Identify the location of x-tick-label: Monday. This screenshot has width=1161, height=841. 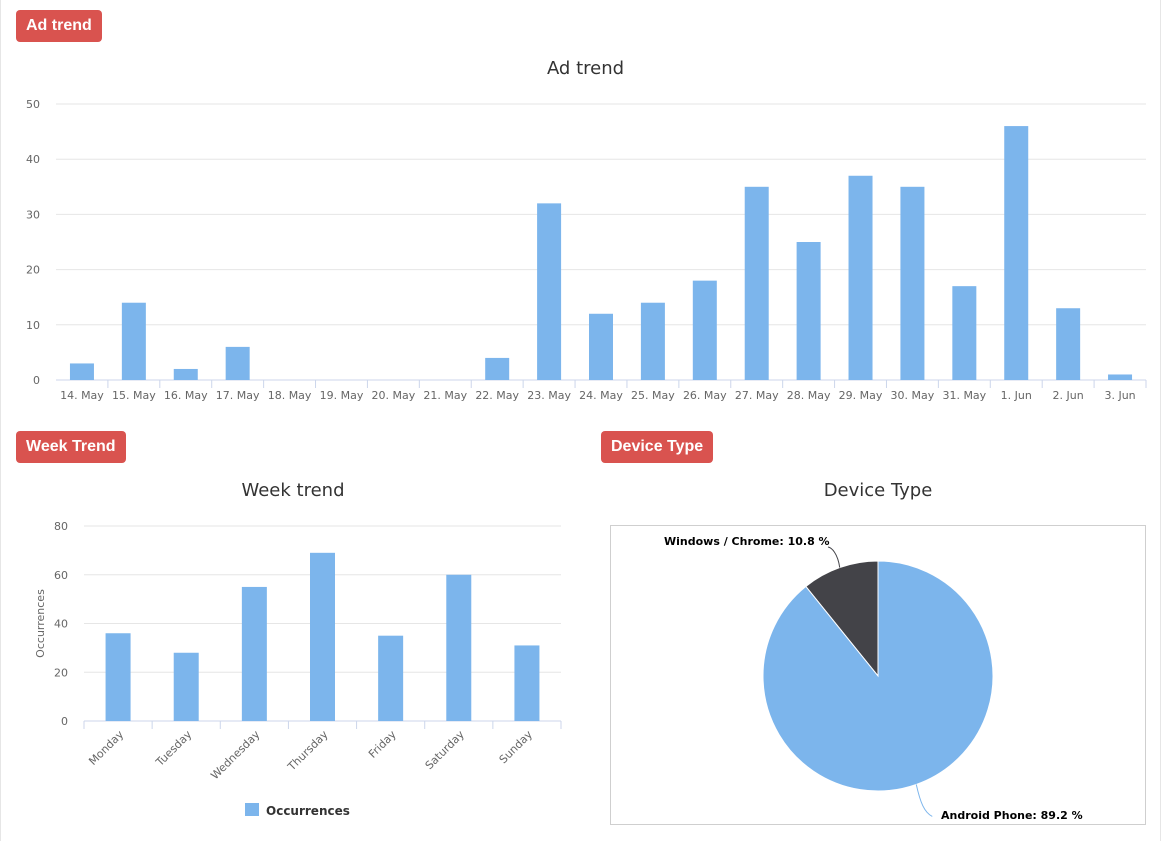
(106, 748).